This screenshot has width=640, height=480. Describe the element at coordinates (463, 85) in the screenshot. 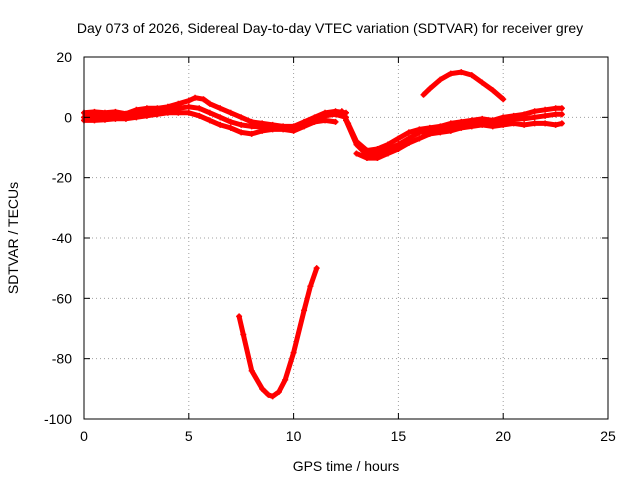

I see `series-upper-arc` at that location.